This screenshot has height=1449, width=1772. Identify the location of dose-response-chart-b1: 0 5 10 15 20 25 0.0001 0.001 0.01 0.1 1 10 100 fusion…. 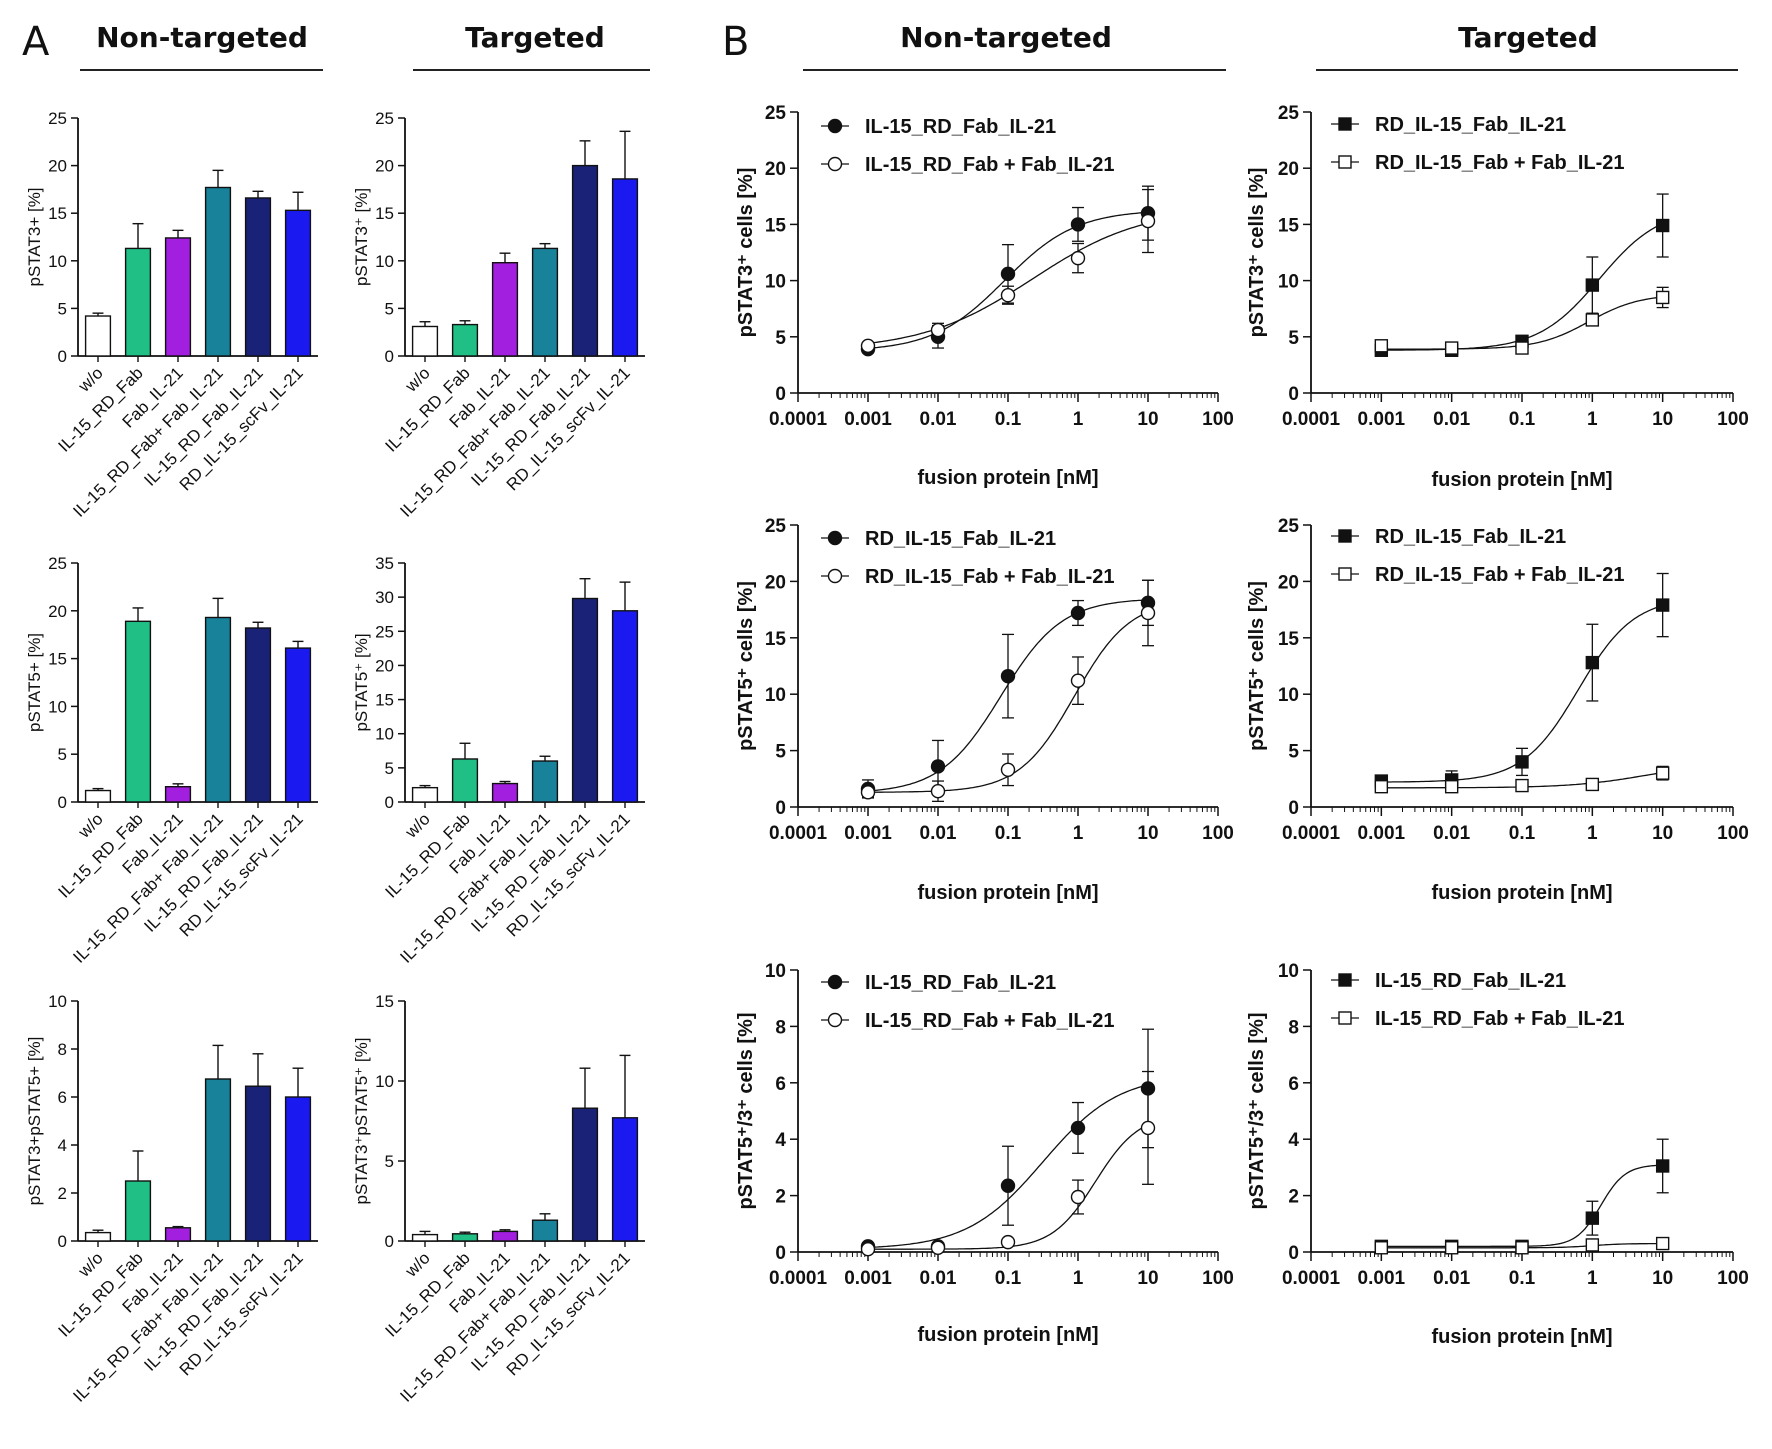
(984, 296).